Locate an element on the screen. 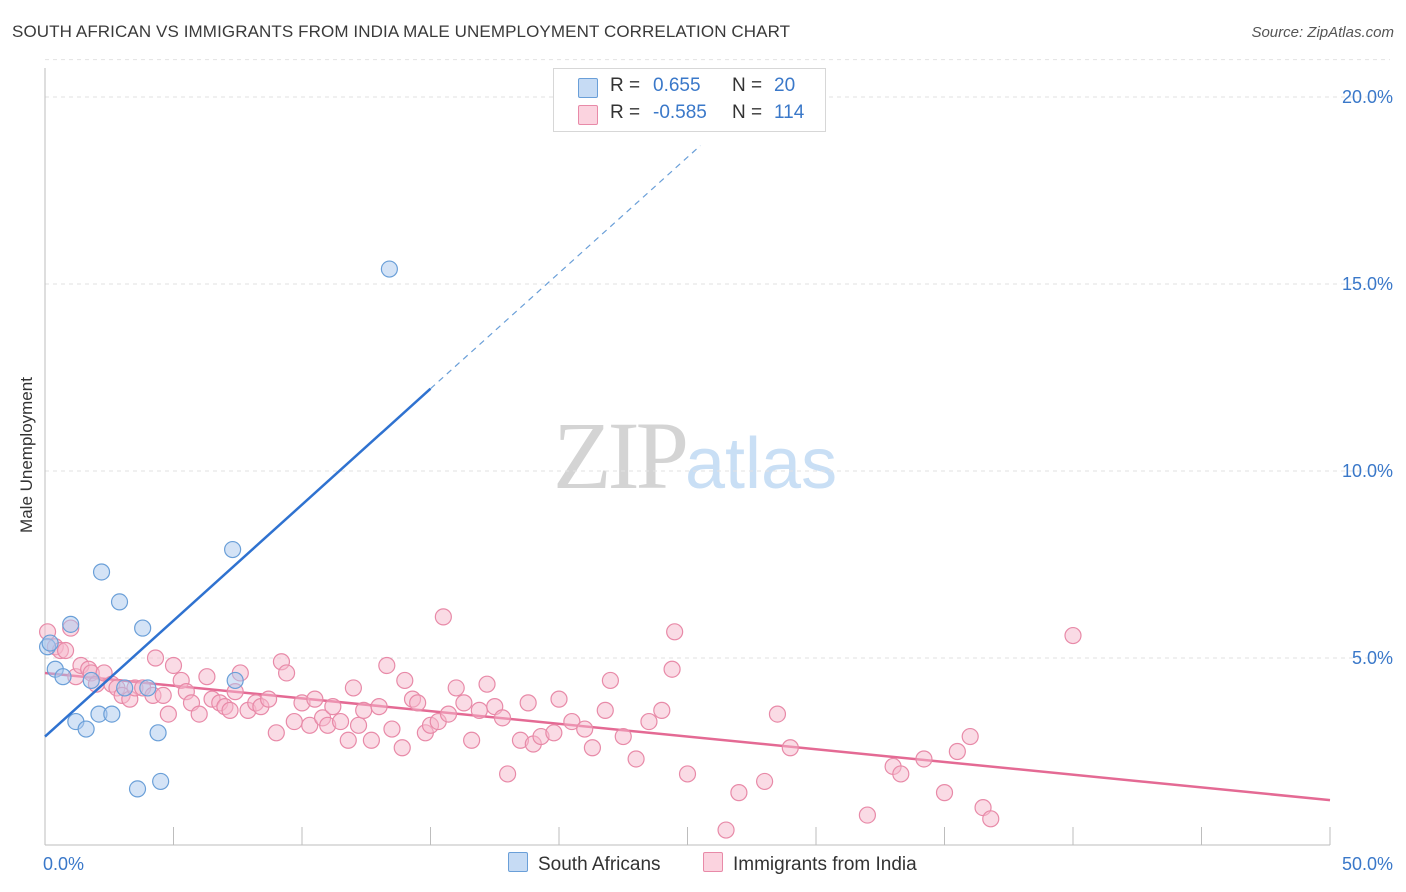  legend-item-south-africans: South Africans is located at coordinates (584, 864).